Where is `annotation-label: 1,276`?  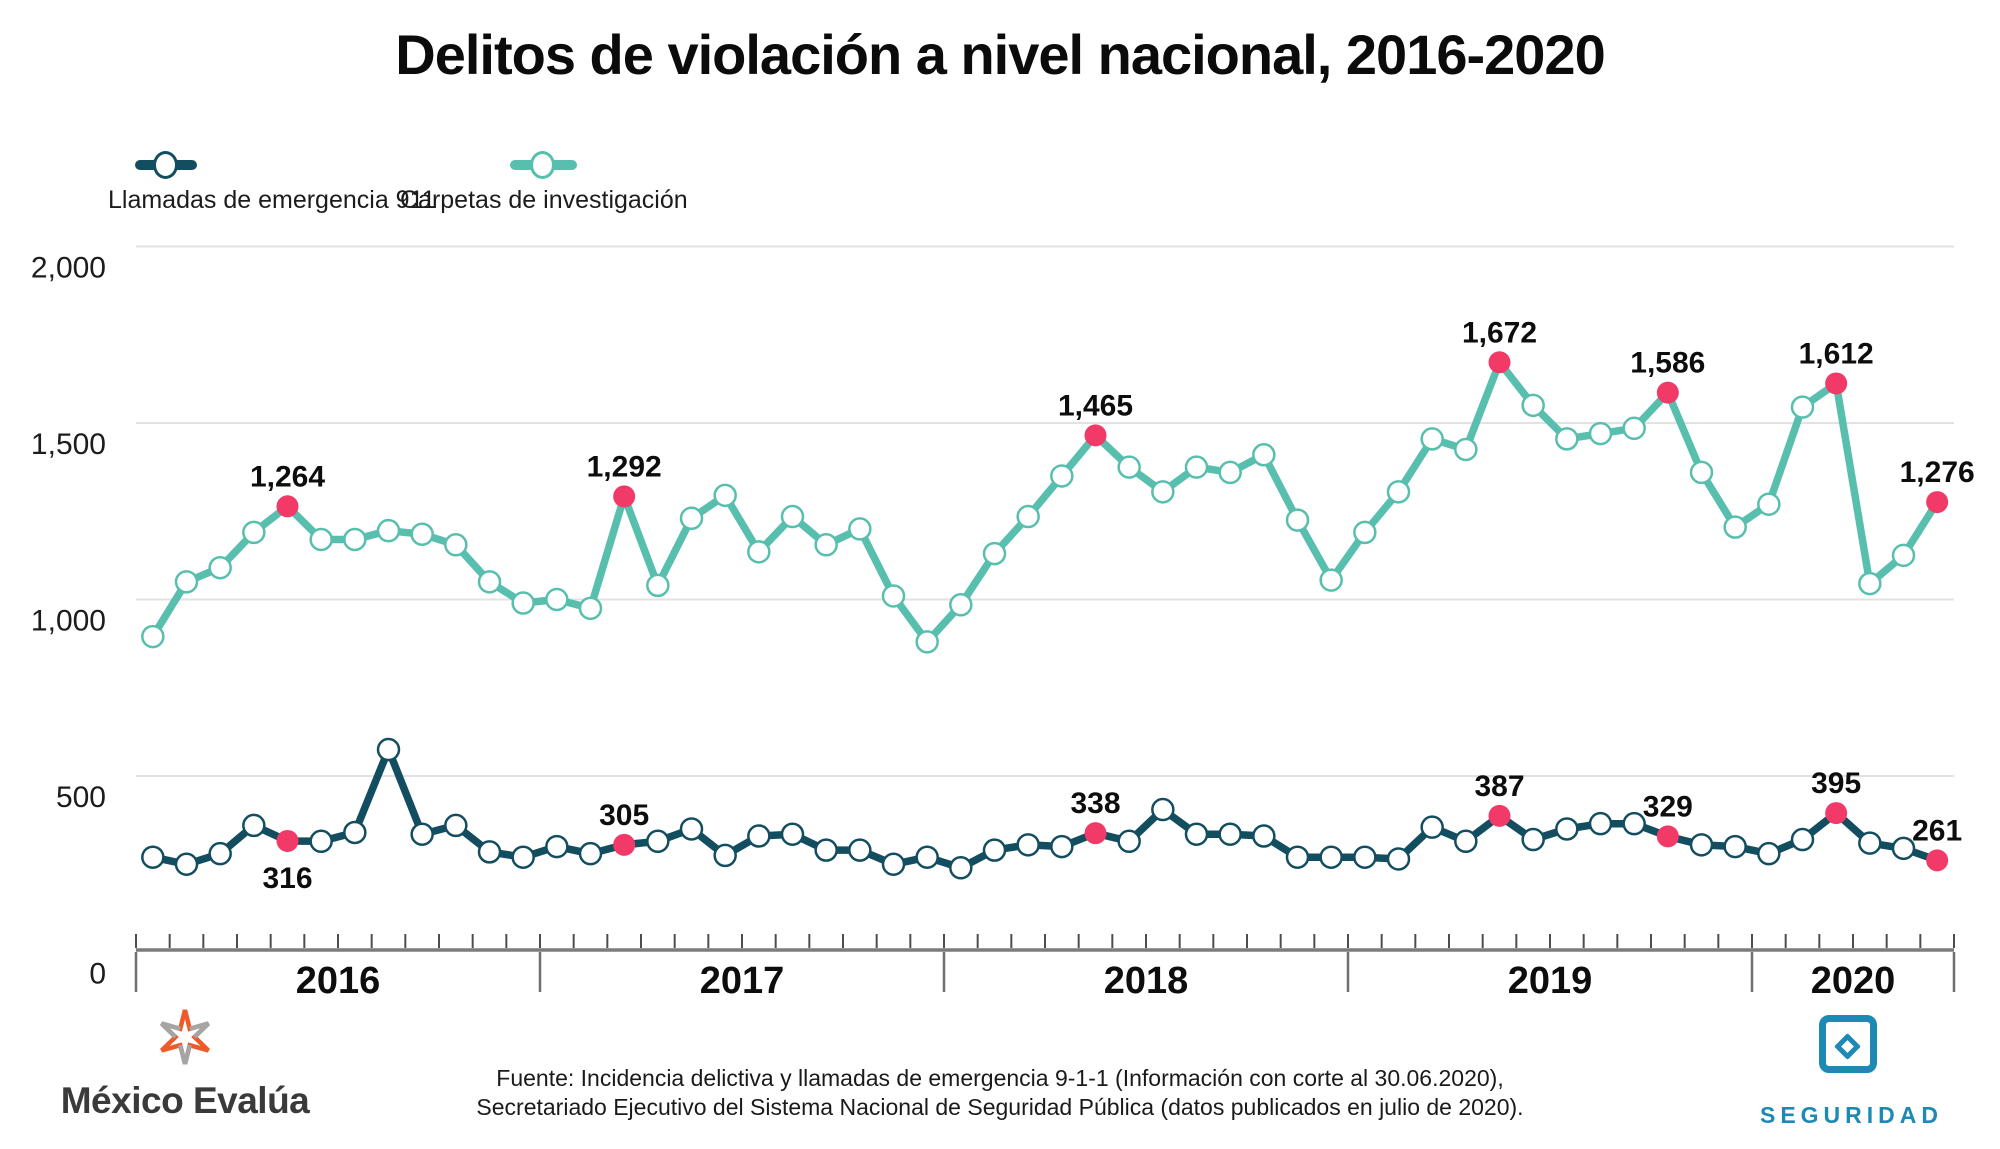 annotation-label: 1,276 is located at coordinates (1937, 472).